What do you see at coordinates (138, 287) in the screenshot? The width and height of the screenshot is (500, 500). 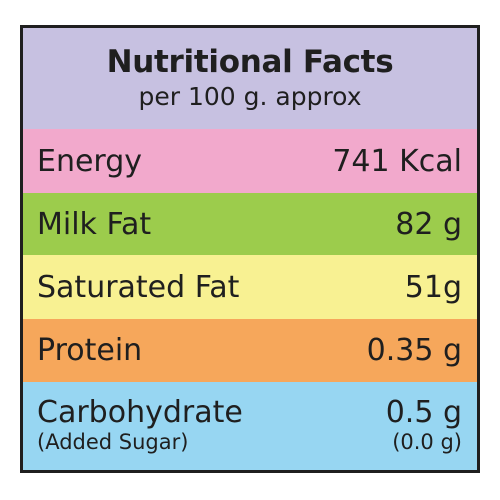 I see `nutrient-label-saturated-fat: Saturated Fat` at bounding box center [138, 287].